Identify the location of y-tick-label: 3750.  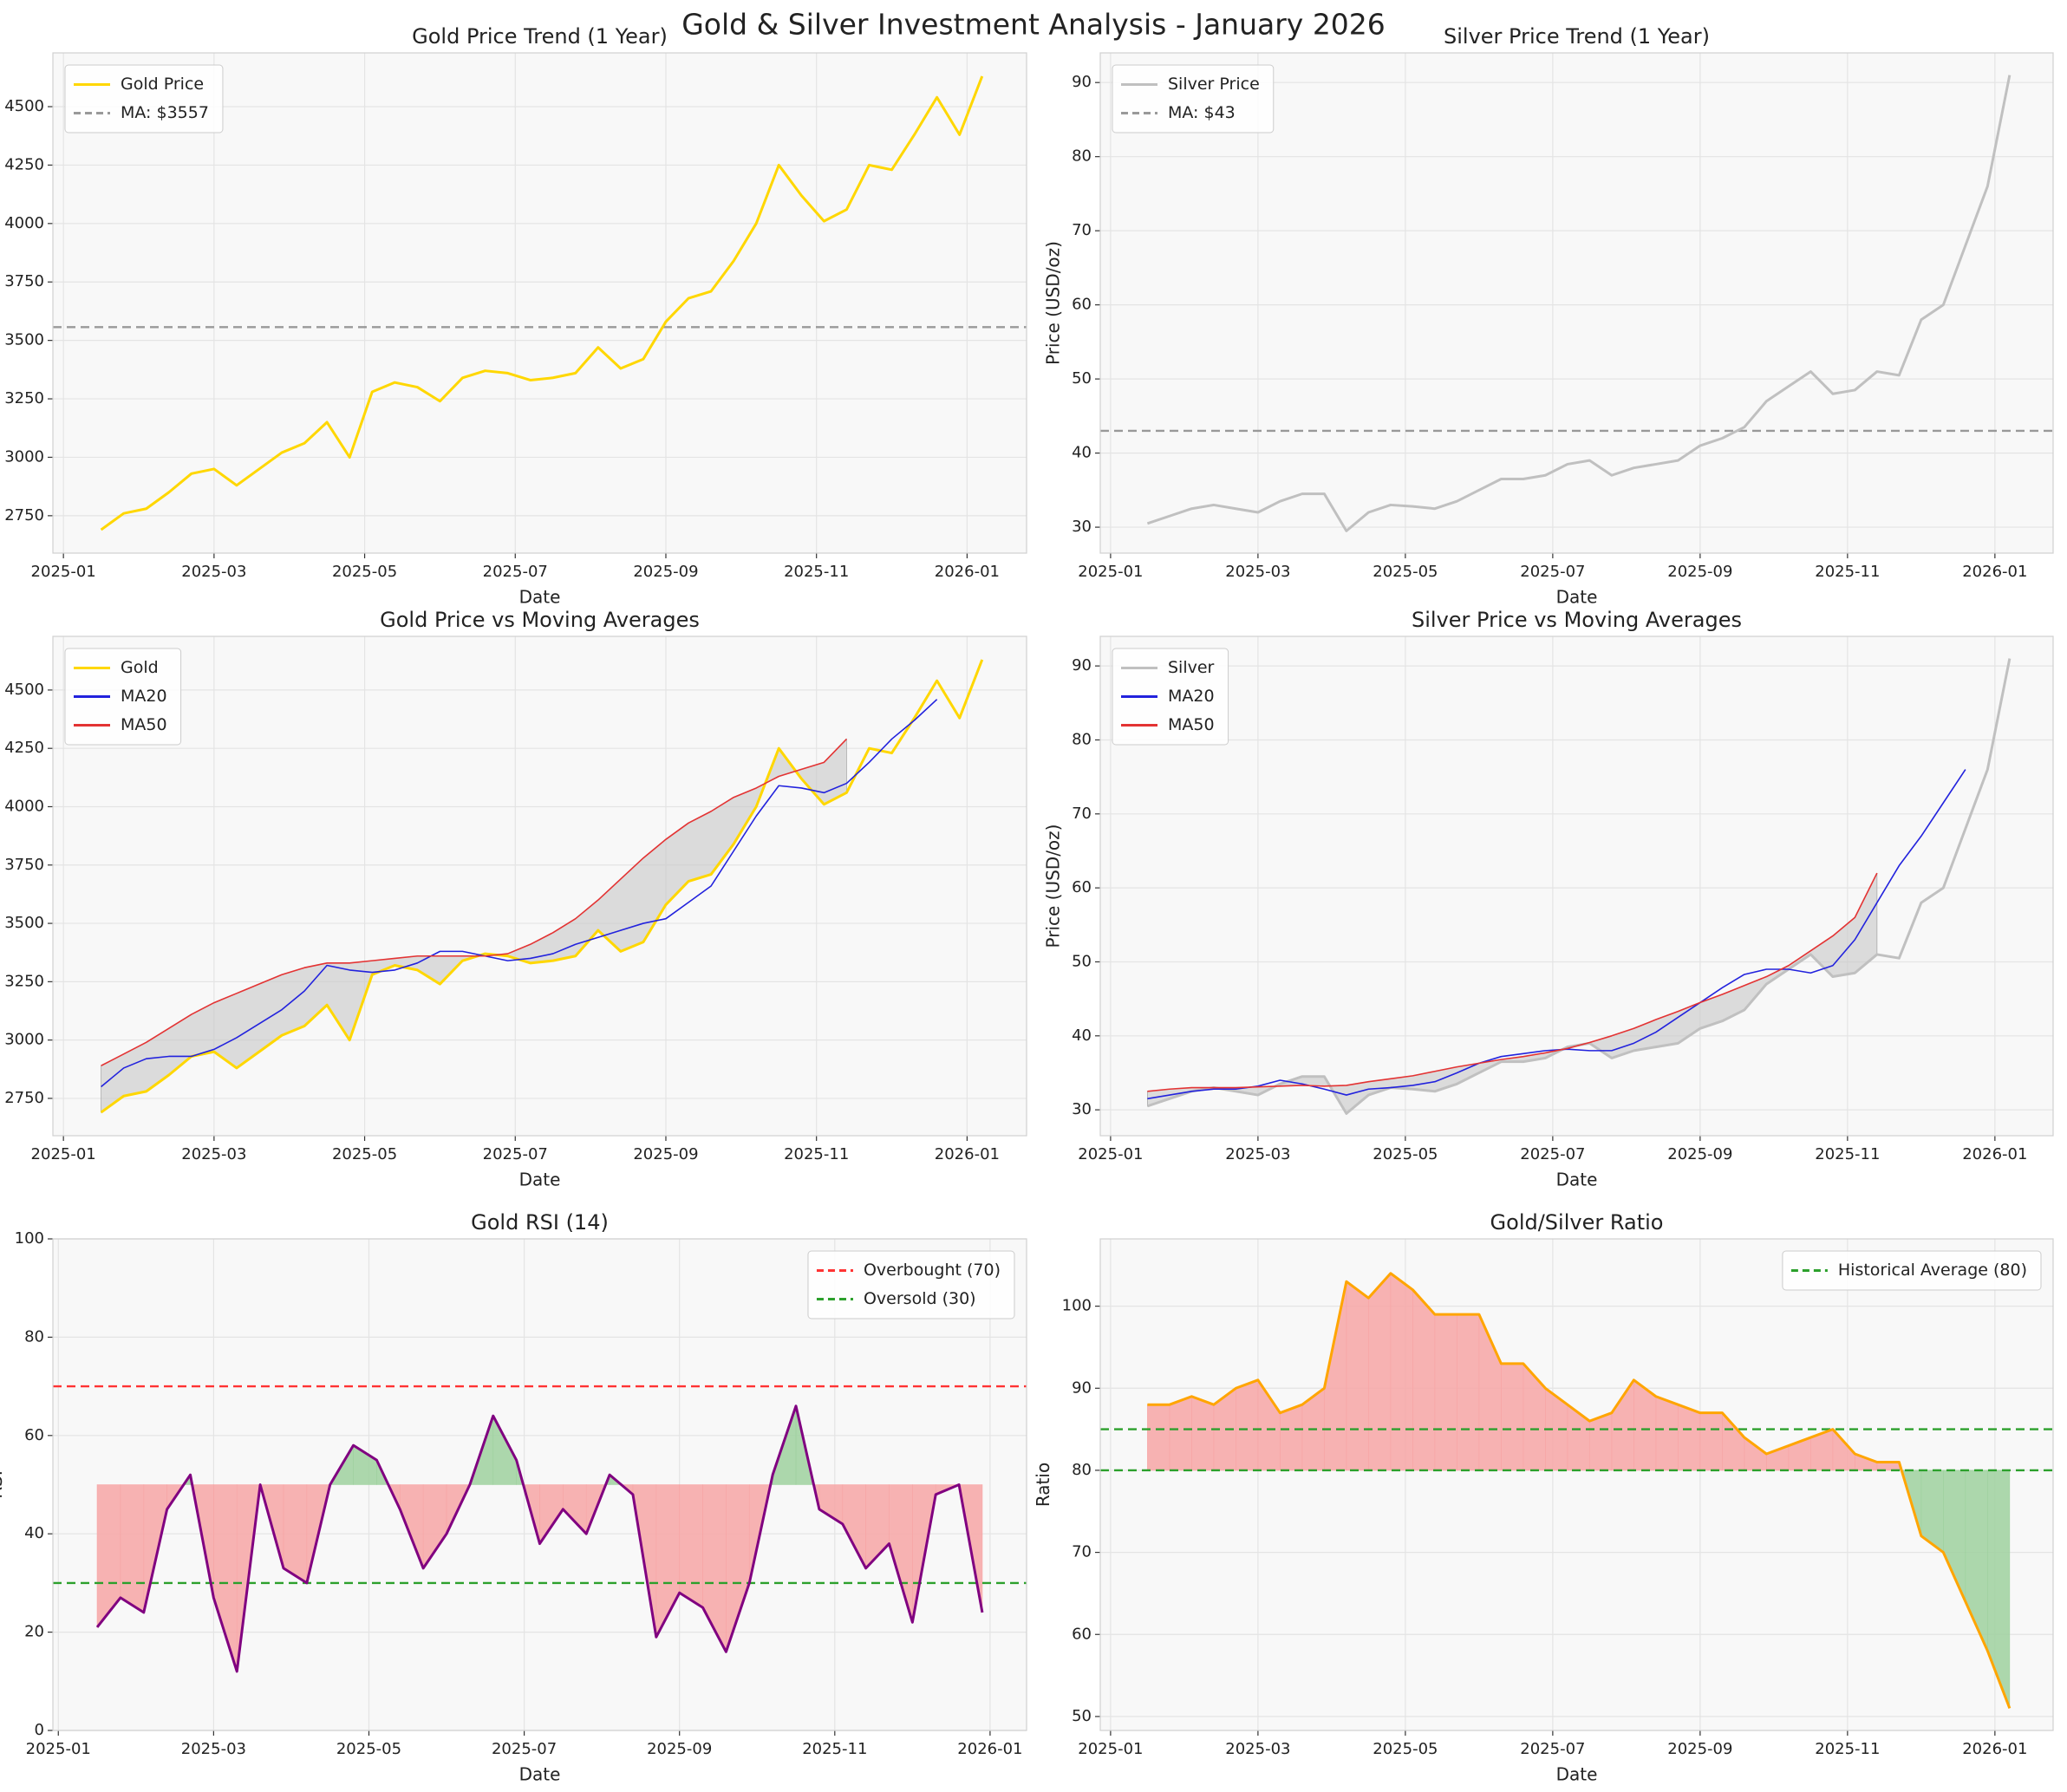
(24, 281).